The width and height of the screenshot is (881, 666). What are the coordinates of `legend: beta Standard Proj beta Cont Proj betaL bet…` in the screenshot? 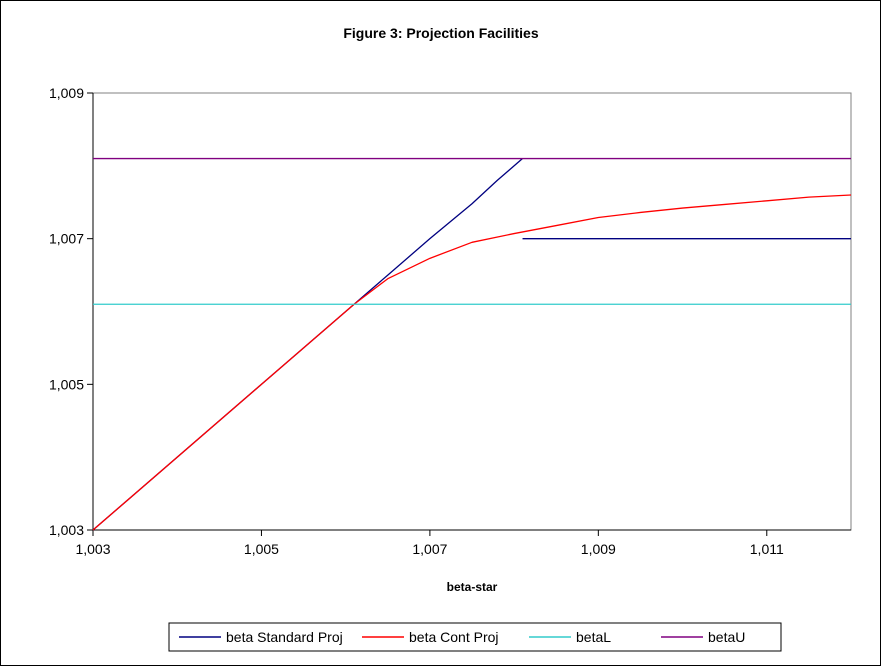 It's located at (475, 637).